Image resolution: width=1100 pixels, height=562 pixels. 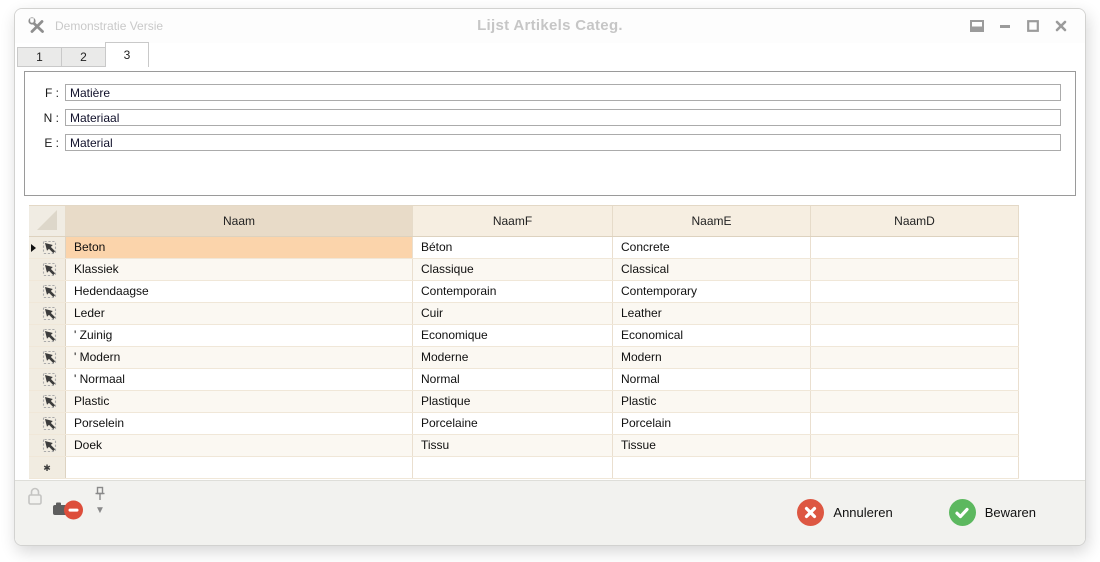 I want to click on cell-naamf: Cuir, so click(x=513, y=313).